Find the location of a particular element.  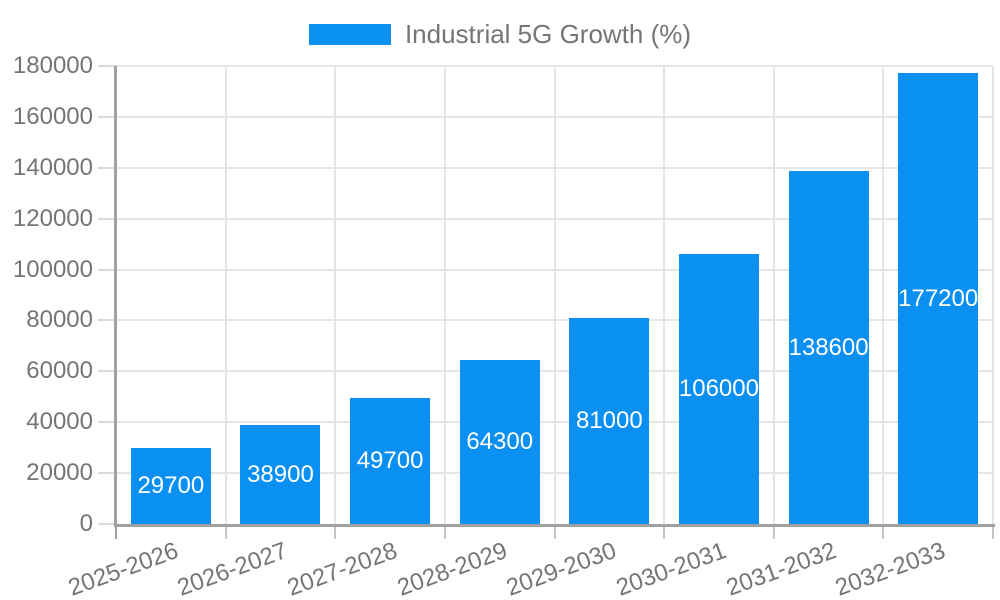

bar-value-label: 29700 is located at coordinates (171, 486).